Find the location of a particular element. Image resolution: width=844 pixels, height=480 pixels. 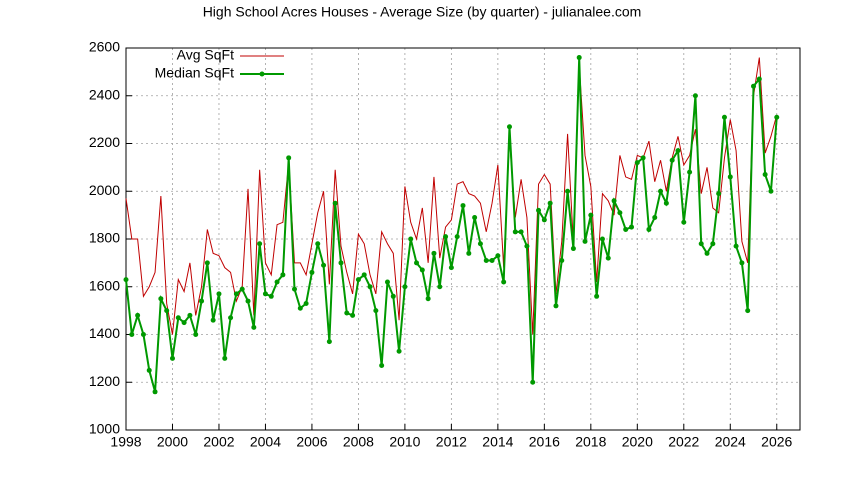

legend-swatch-point is located at coordinates (262, 74).